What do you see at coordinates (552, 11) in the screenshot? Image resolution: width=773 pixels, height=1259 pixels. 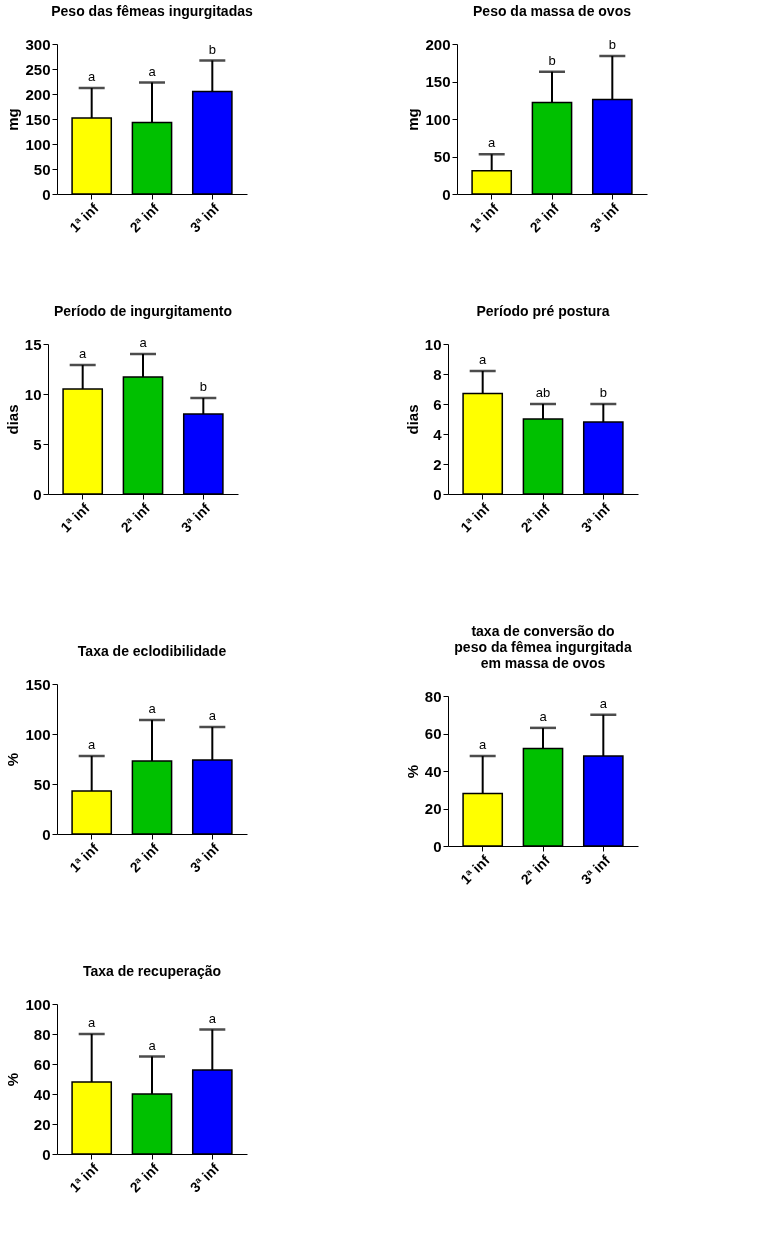 I see `chart-title: Peso da massa de ovos` at bounding box center [552, 11].